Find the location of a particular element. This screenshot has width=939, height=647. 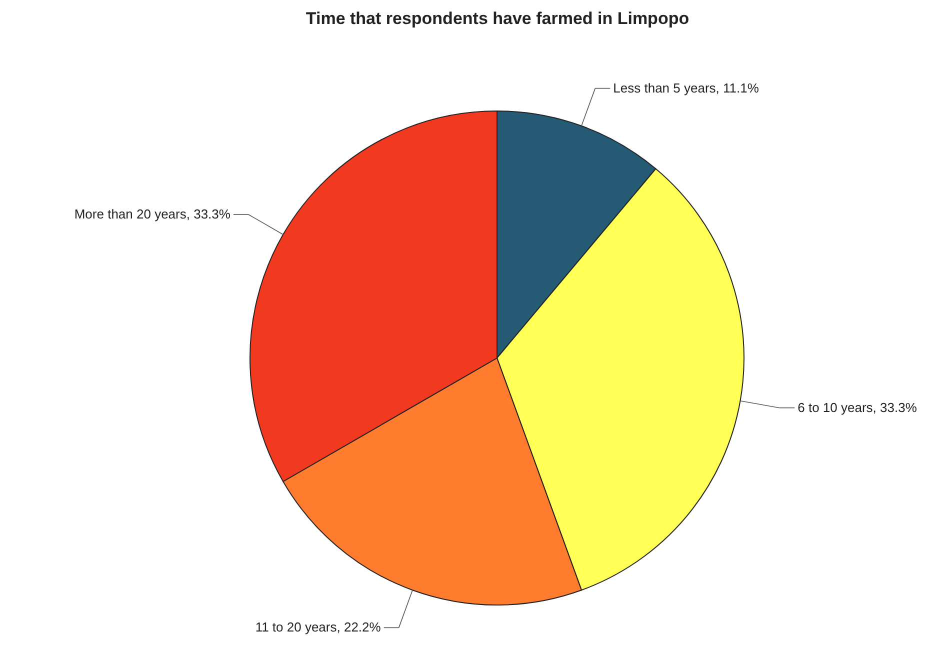

slice-label: 11 to 20 years, 22.2% is located at coordinates (318, 627).